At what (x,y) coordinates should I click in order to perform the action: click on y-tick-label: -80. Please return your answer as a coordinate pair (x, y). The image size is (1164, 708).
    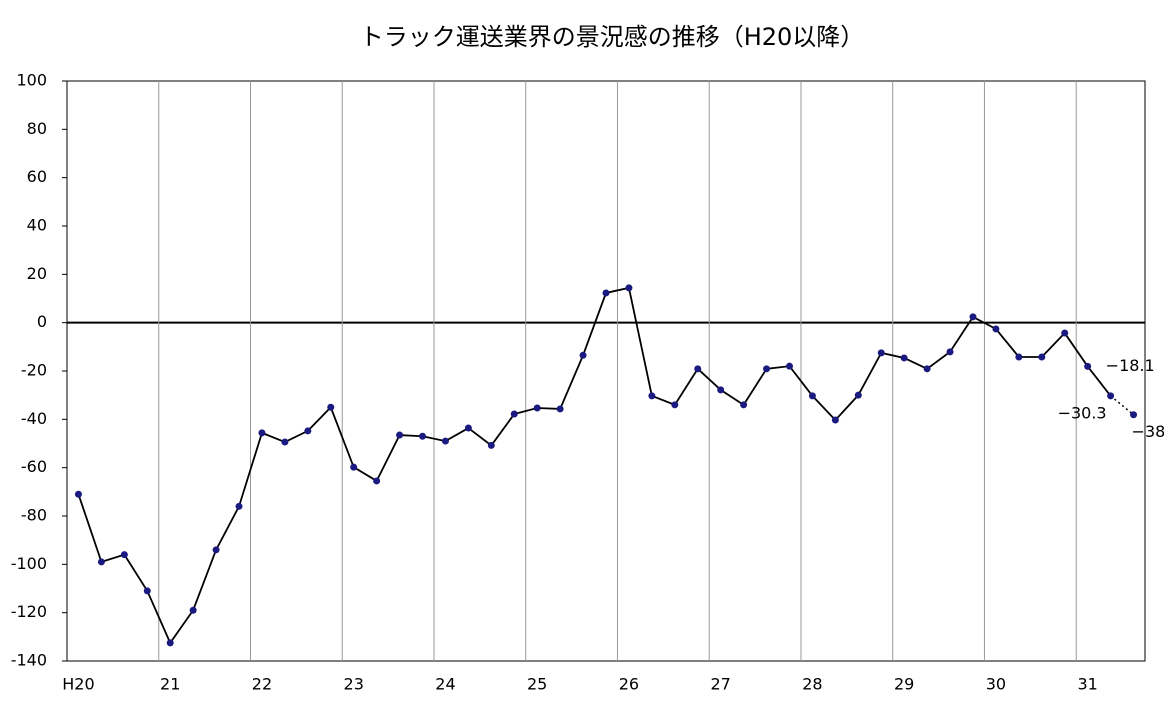
    Looking at the image, I should click on (34, 515).